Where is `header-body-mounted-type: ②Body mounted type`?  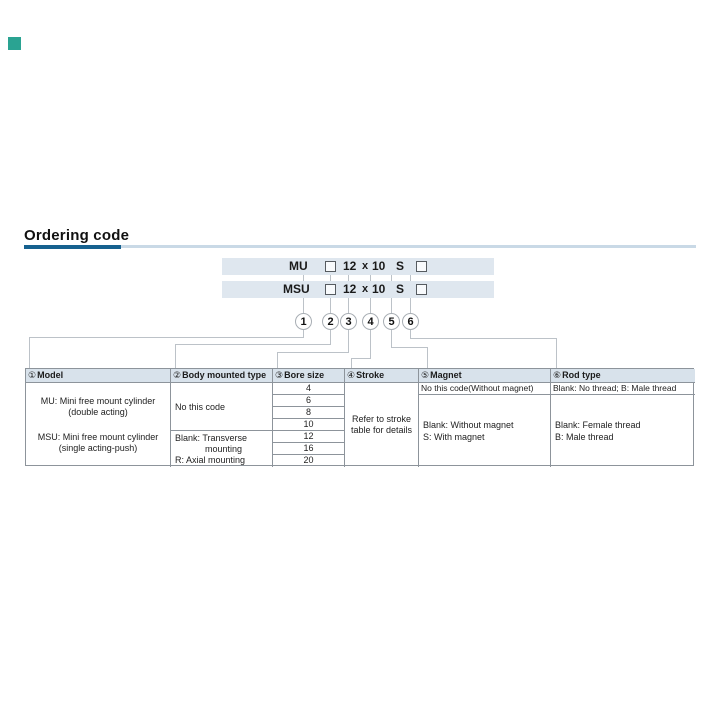
header-body-mounted-type: ②Body mounted type is located at coordinates (221, 376).